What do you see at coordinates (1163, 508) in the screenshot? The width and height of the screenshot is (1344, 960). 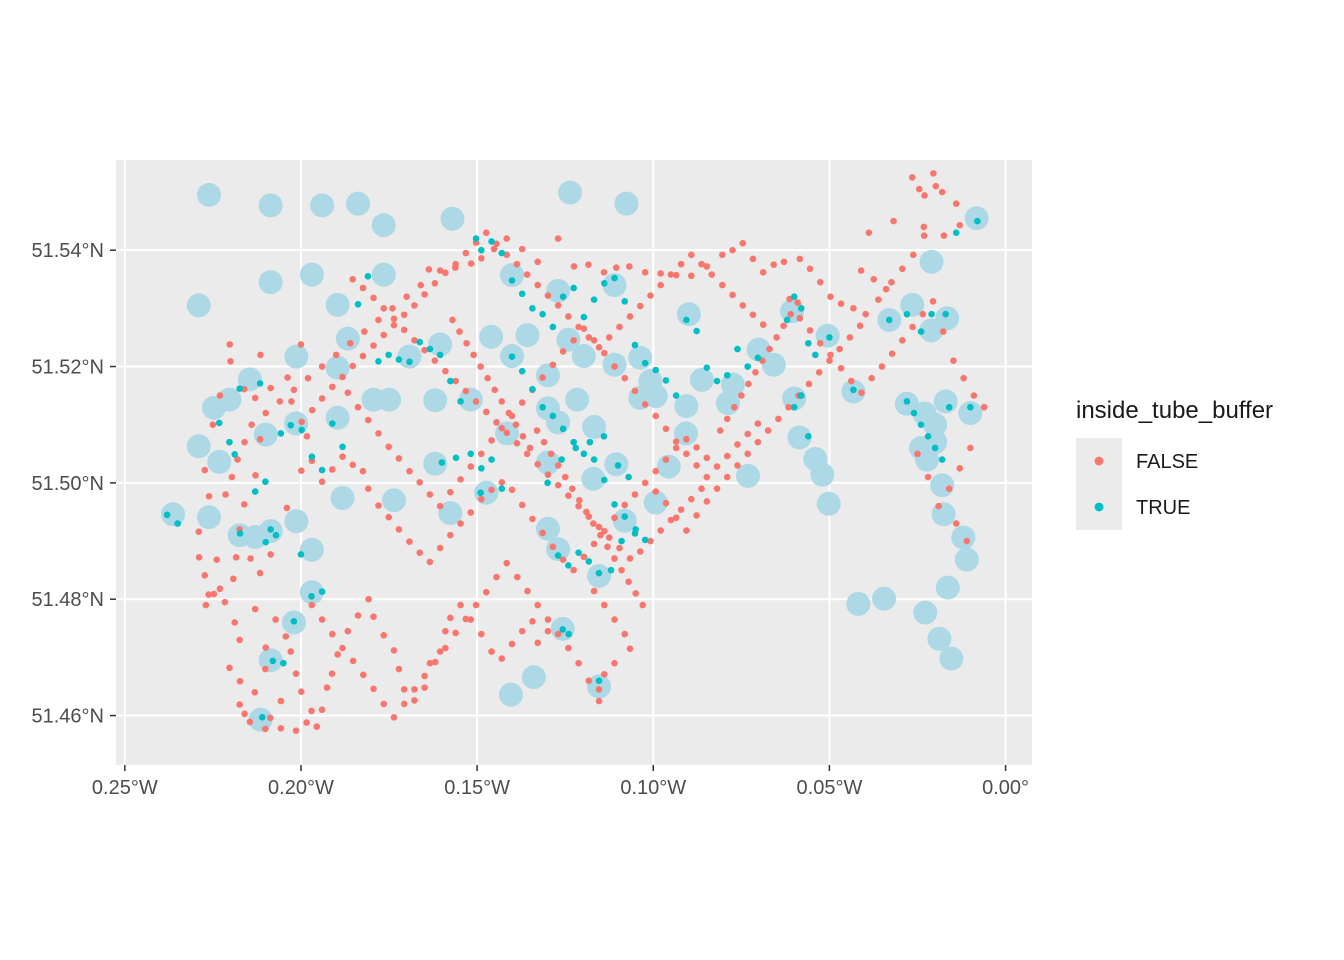 I see `legend-label-true: TRUE` at bounding box center [1163, 508].